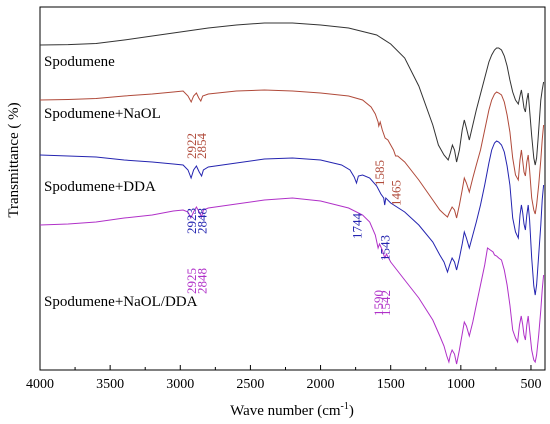  I want to click on curve-label-0: Spodumene, so click(79, 62).